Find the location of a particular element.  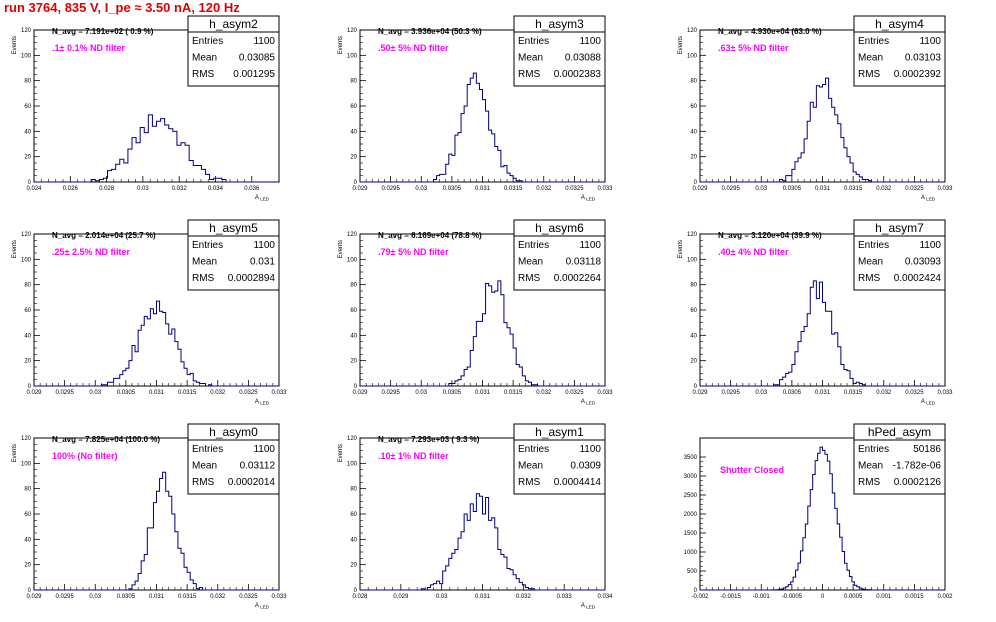

y-tick-label: 2000 is located at coordinates (691, 515).